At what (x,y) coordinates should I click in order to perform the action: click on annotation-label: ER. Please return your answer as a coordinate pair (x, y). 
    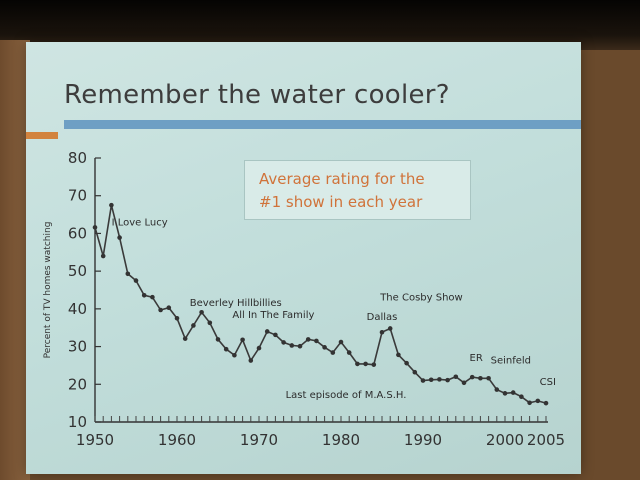
    Looking at the image, I should click on (476, 358).